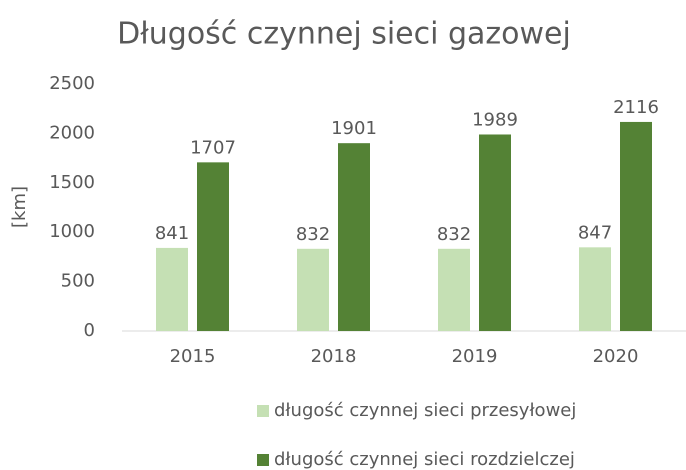  I want to click on x-tick-label: 2019, so click(475, 356).